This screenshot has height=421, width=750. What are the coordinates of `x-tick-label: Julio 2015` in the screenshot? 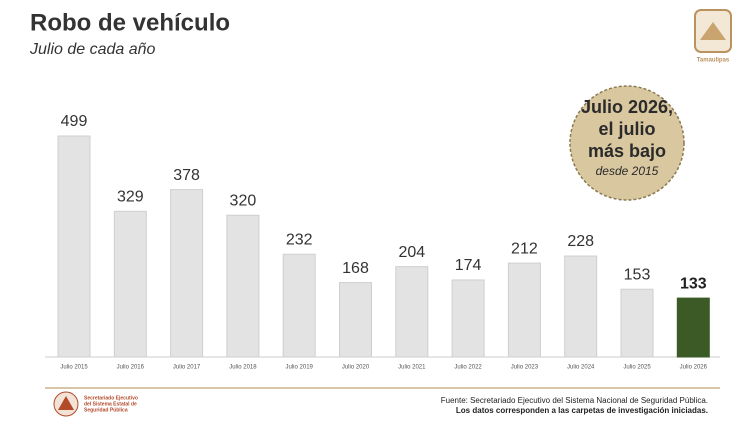 It's located at (74, 368).